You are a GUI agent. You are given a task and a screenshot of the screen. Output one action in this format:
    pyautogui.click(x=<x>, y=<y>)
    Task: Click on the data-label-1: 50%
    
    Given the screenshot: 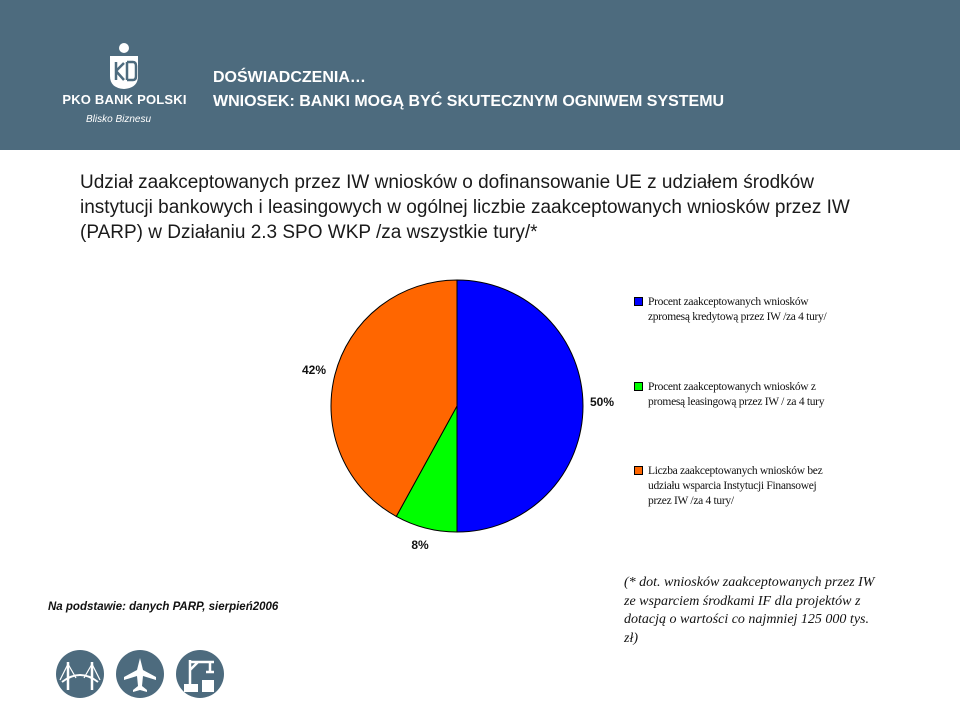 What is the action you would take?
    pyautogui.click(x=602, y=402)
    